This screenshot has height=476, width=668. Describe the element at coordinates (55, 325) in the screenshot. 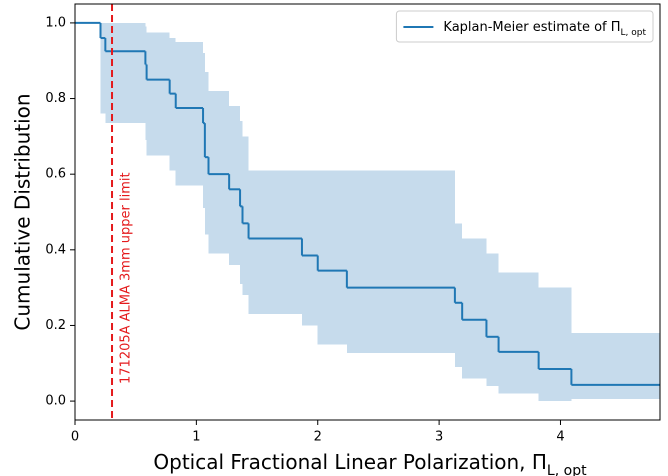

I see `y-tick-label: 0.2` at that location.